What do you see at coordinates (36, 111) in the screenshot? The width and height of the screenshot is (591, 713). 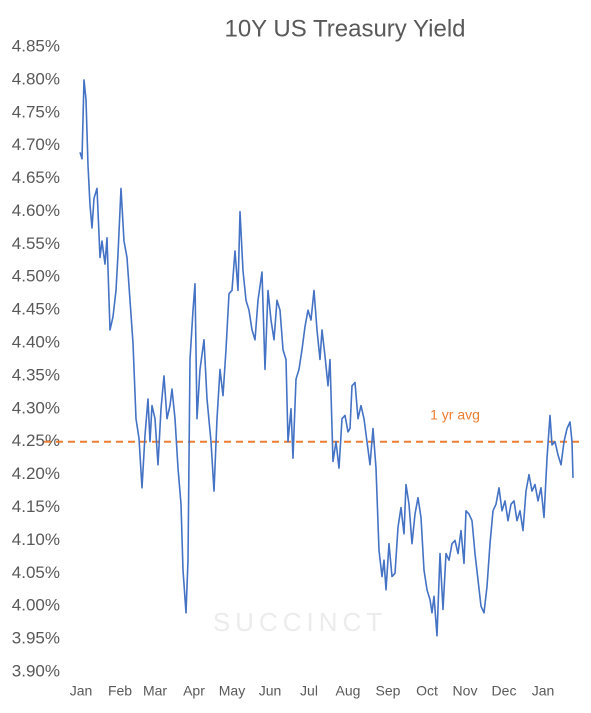 I see `y-tick-label: 4.75%` at bounding box center [36, 111].